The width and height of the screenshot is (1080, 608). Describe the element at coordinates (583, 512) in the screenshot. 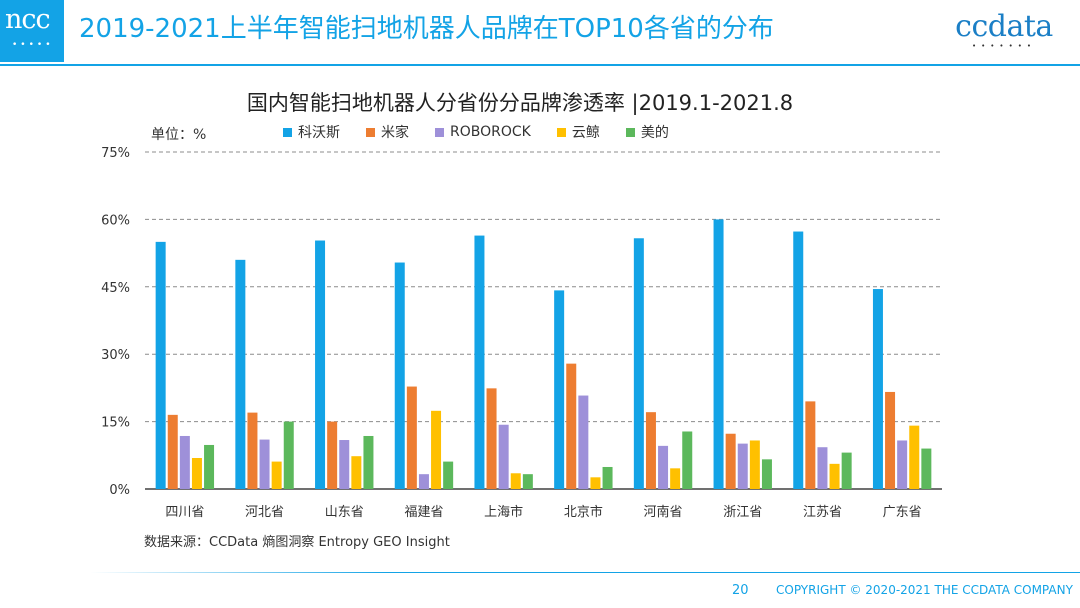

I see `x-tick-label: 北京市` at that location.